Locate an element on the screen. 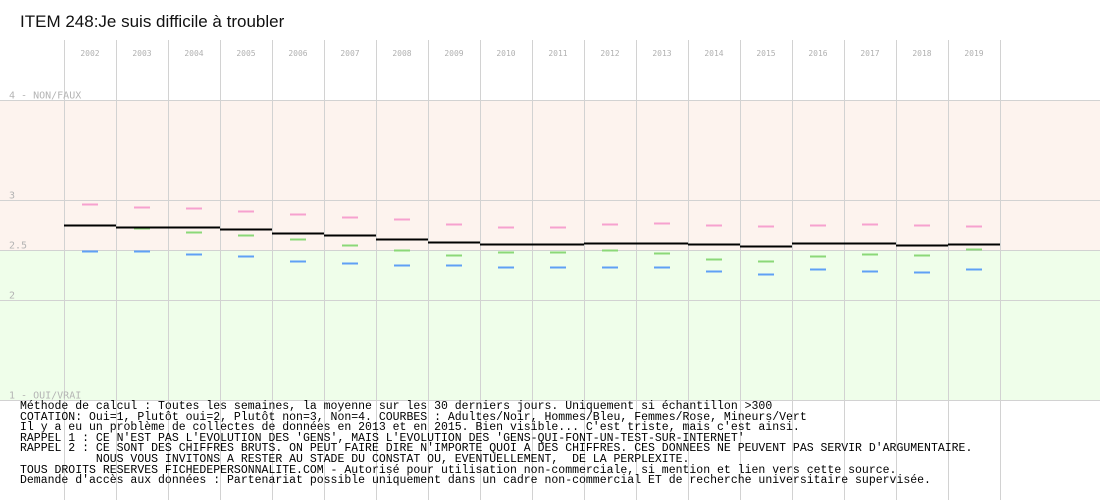 The height and width of the screenshot is (500, 1100). x-tick-label: 2004 is located at coordinates (193, 53).